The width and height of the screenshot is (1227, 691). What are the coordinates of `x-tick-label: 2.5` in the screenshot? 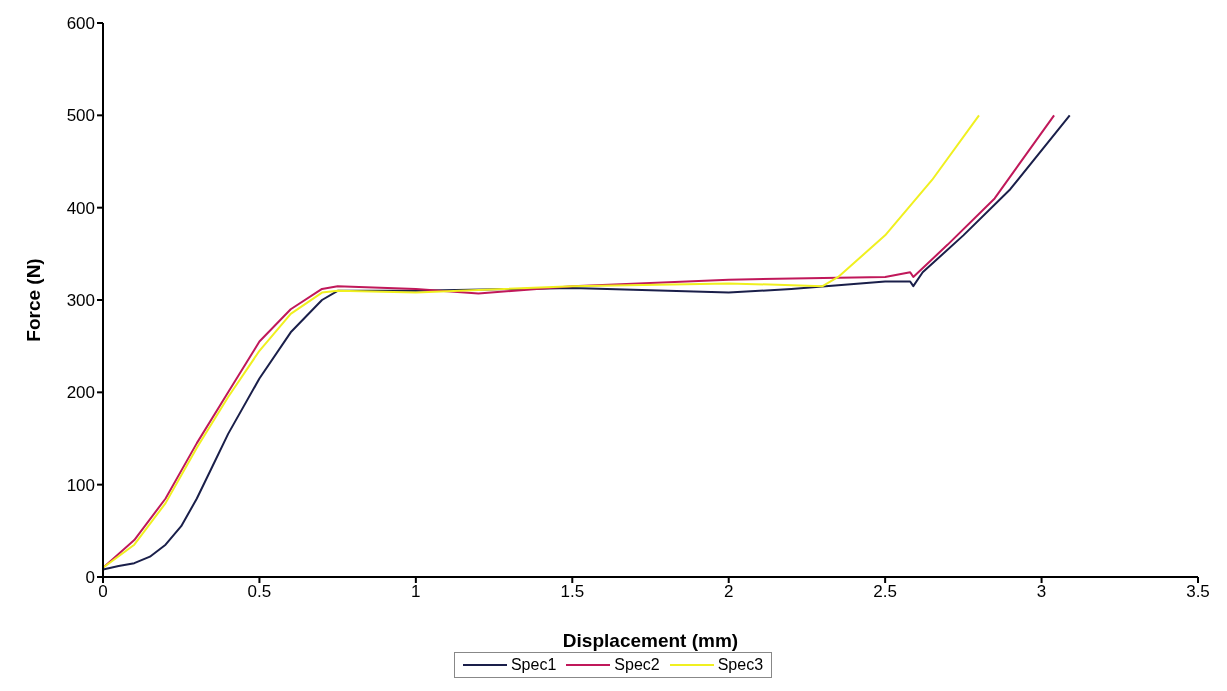 It's located at (885, 592).